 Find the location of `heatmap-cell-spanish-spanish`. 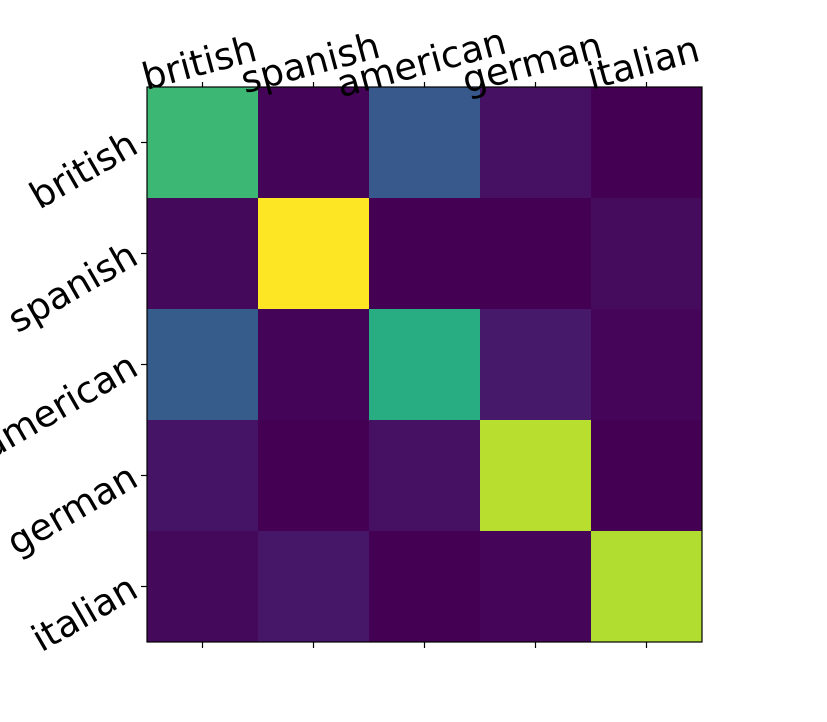

heatmap-cell-spanish-spanish is located at coordinates (314, 254).